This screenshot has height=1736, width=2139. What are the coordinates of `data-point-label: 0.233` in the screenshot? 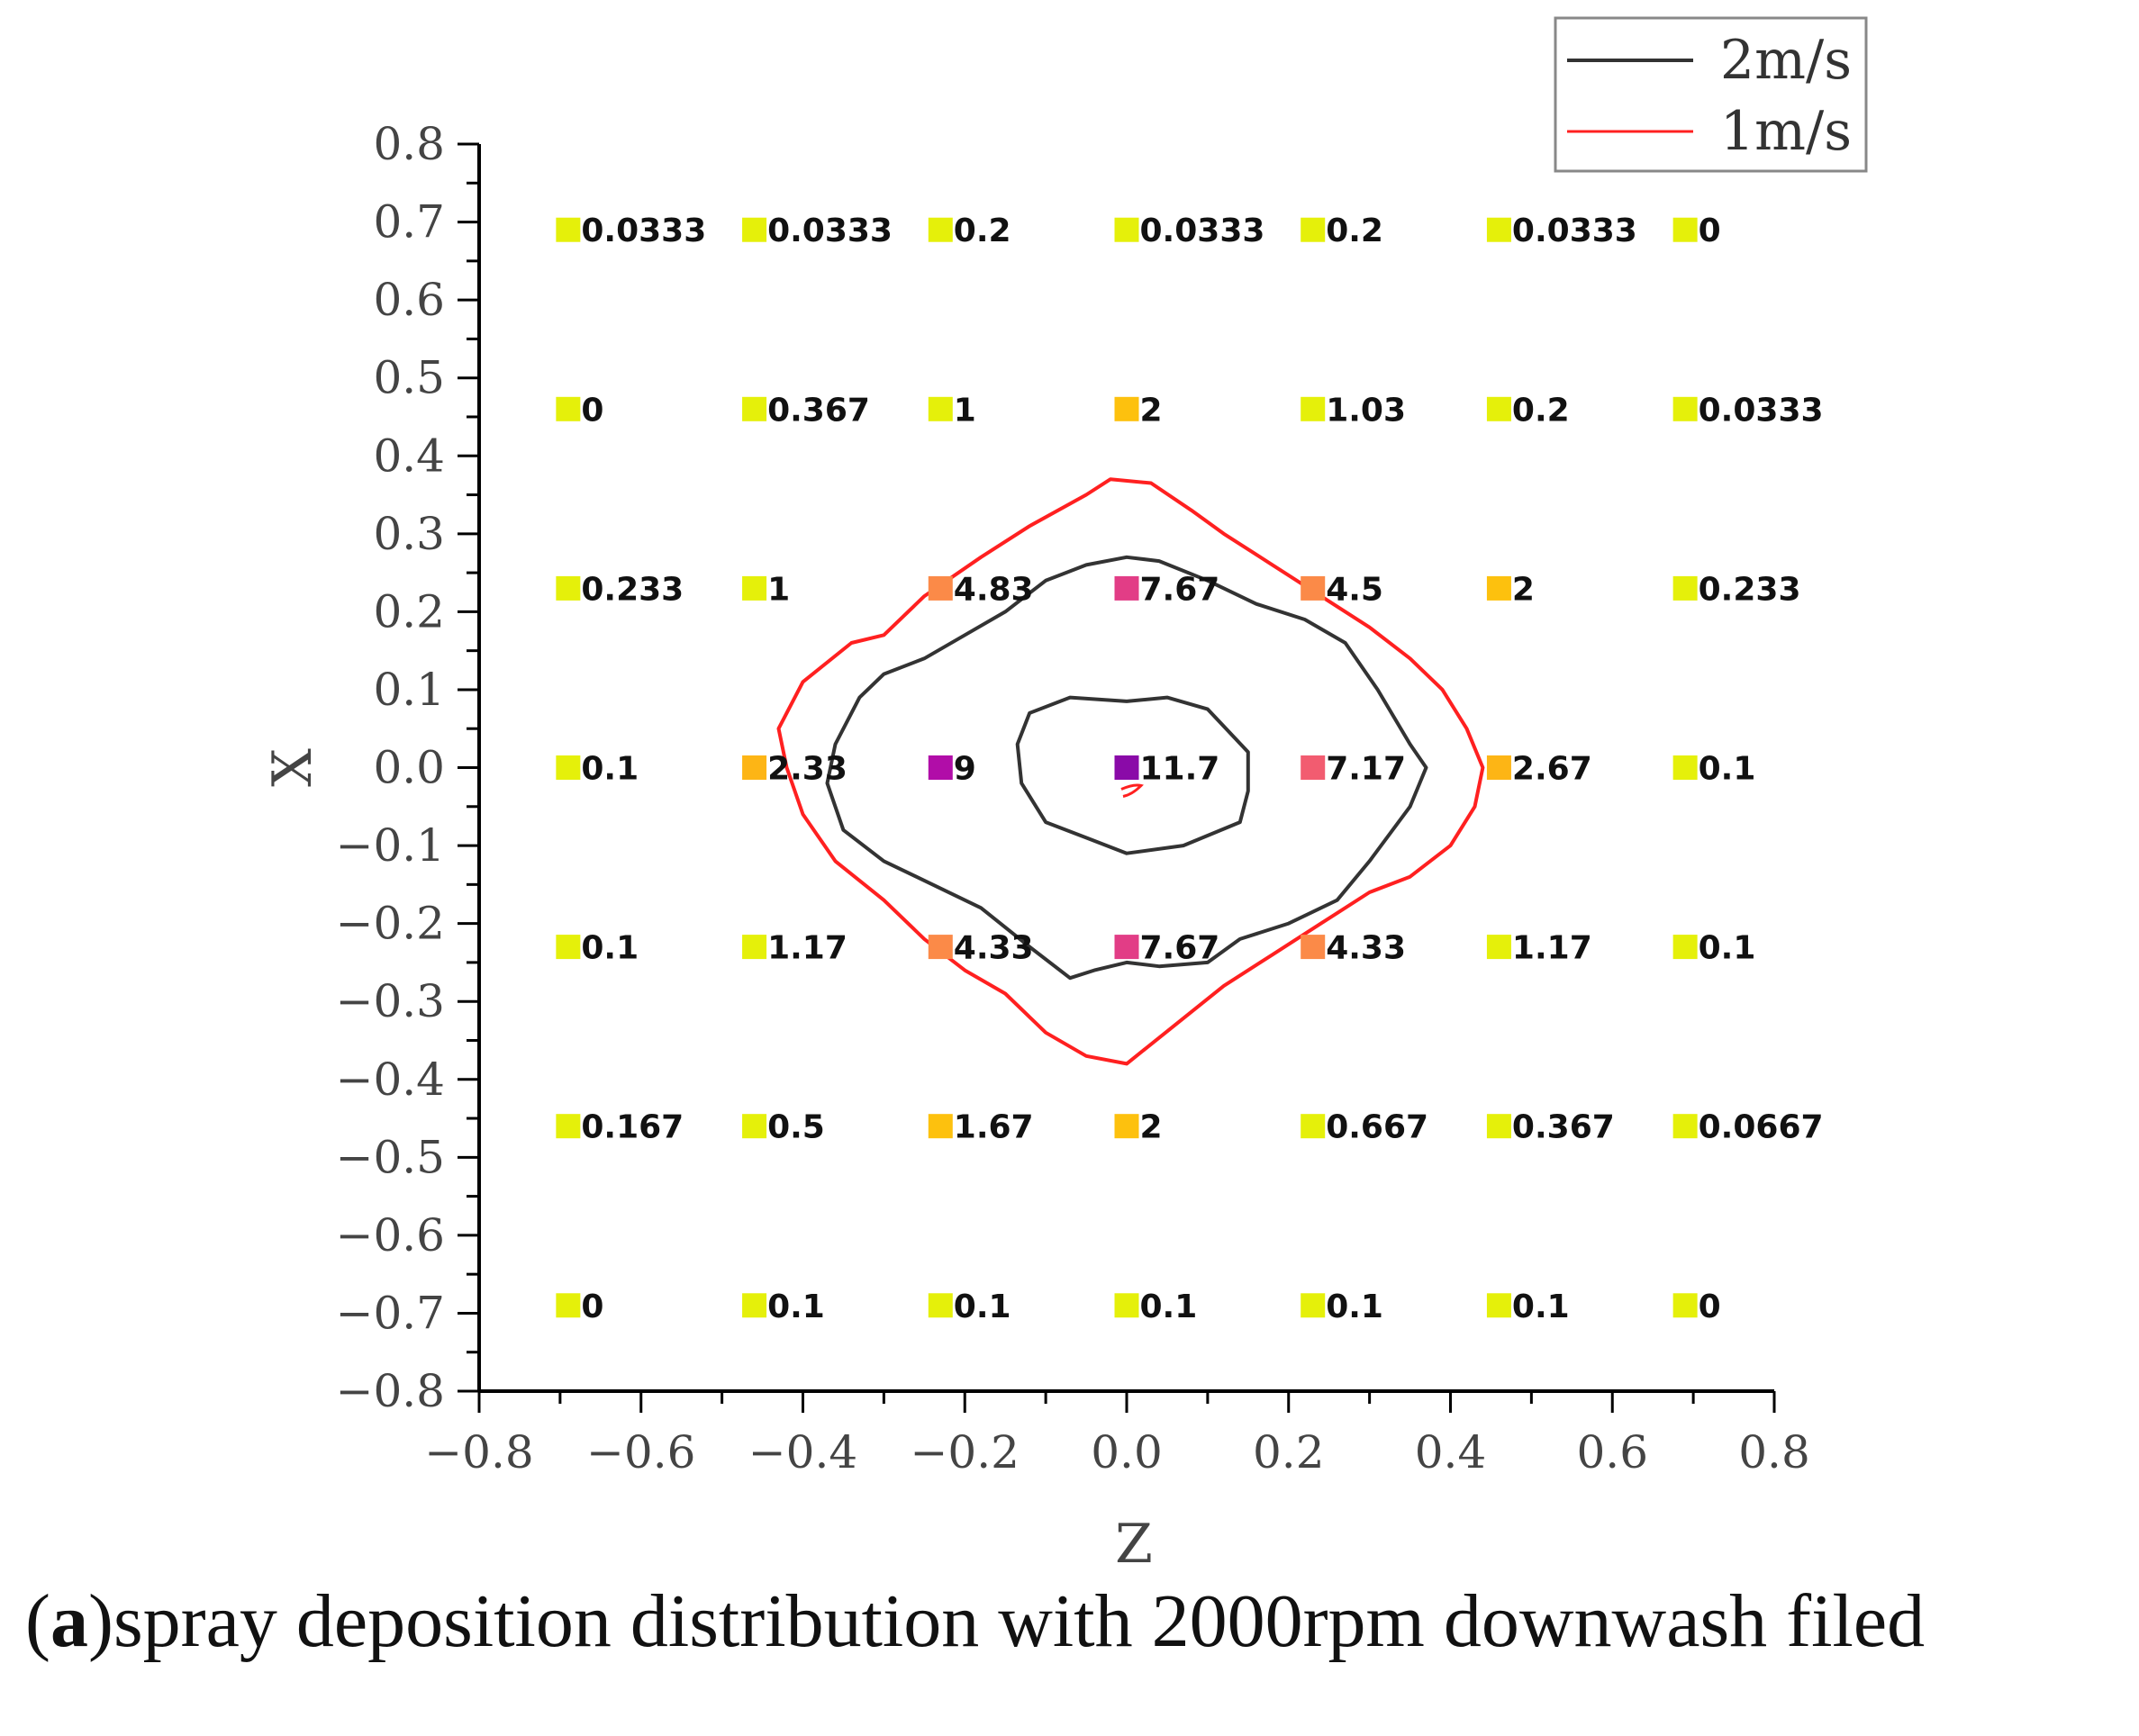 It's located at (1750, 589).